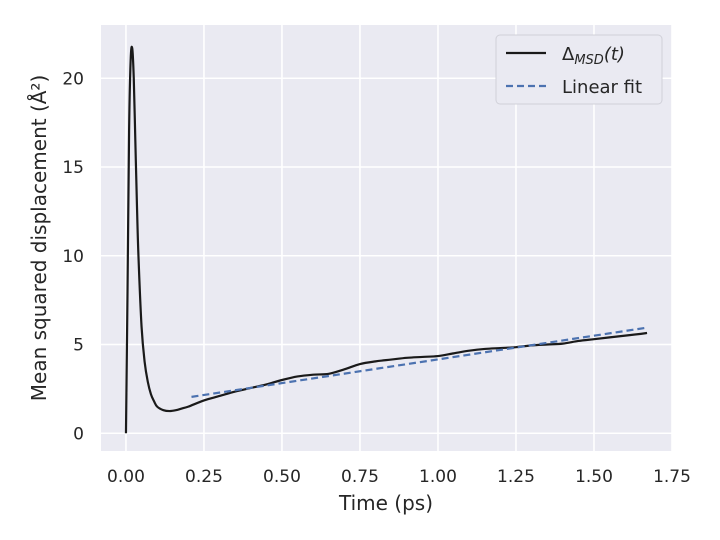 The image size is (720, 540). Describe the element at coordinates (672, 477) in the screenshot. I see `x-tick-label: 1.75` at that location.